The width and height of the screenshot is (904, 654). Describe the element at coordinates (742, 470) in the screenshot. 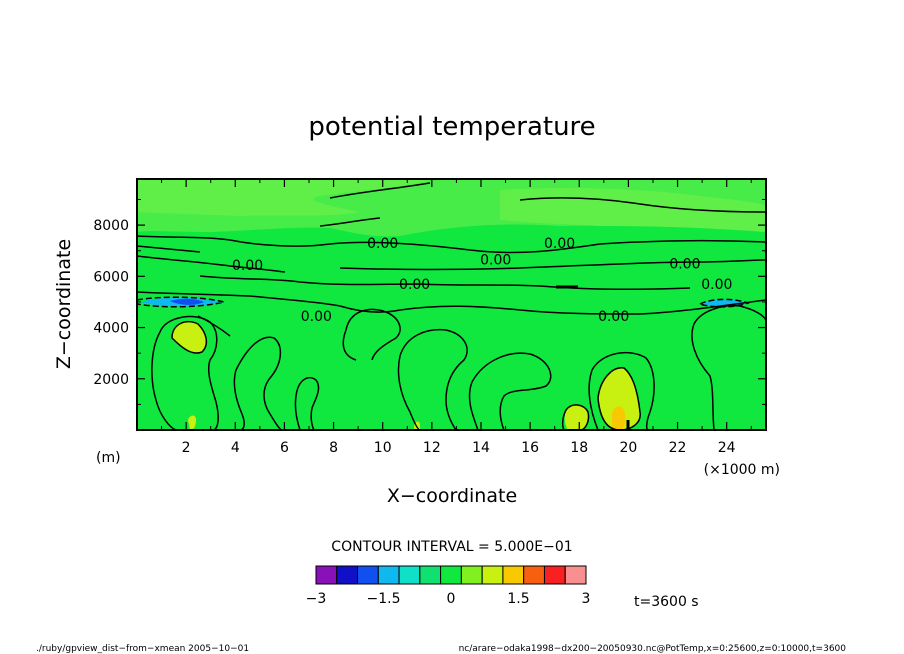

I see `x-unit-label: (×1000 m)` at that location.